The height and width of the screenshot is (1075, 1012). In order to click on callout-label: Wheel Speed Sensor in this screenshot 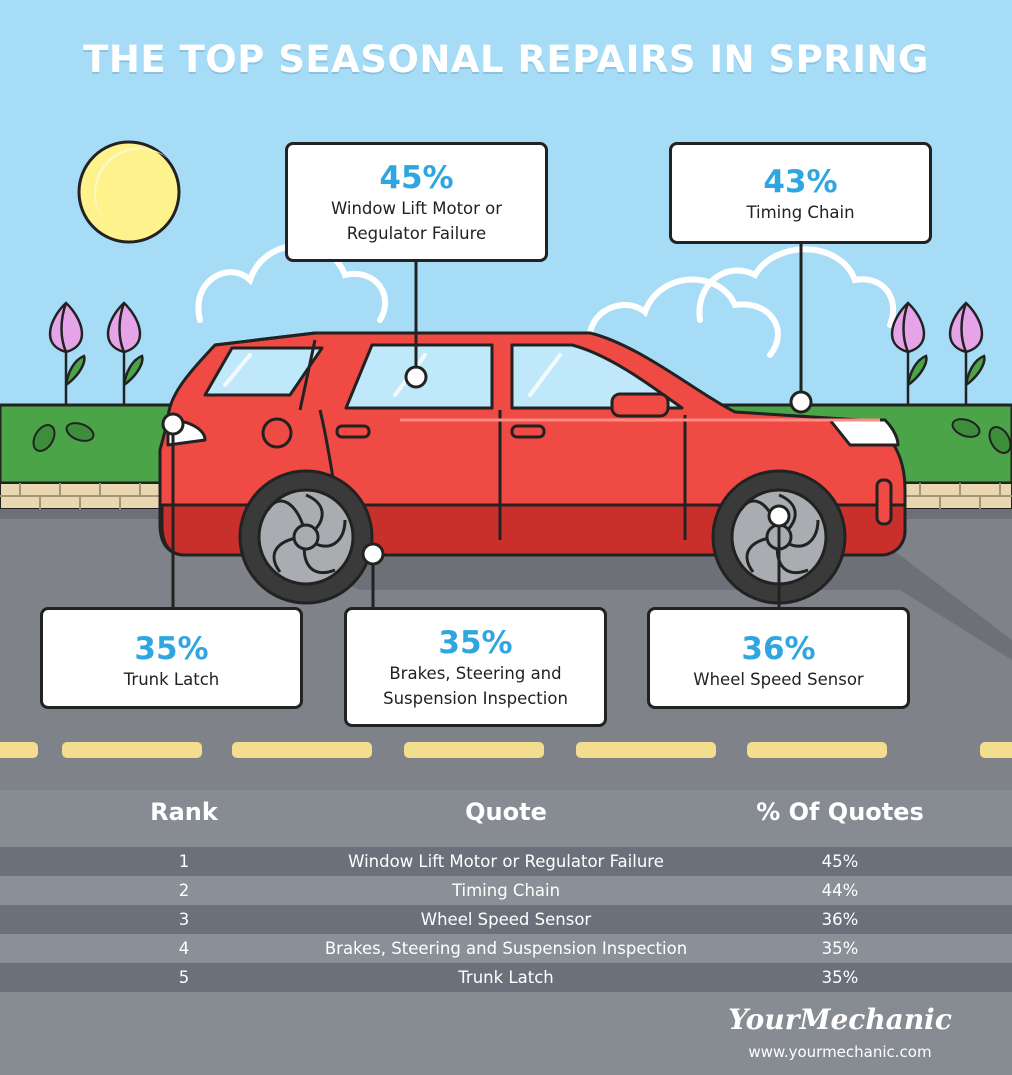, I will do `click(778, 679)`.